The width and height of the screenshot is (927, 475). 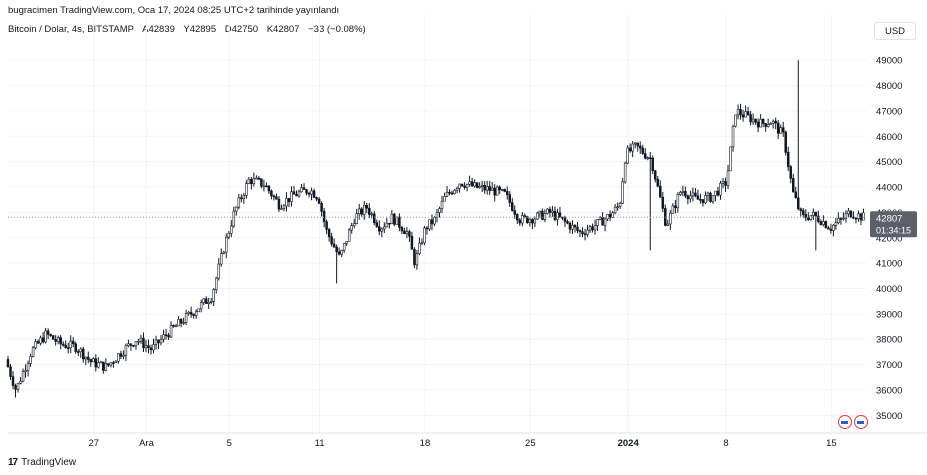 I want to click on event-flags, so click(x=853, y=422).